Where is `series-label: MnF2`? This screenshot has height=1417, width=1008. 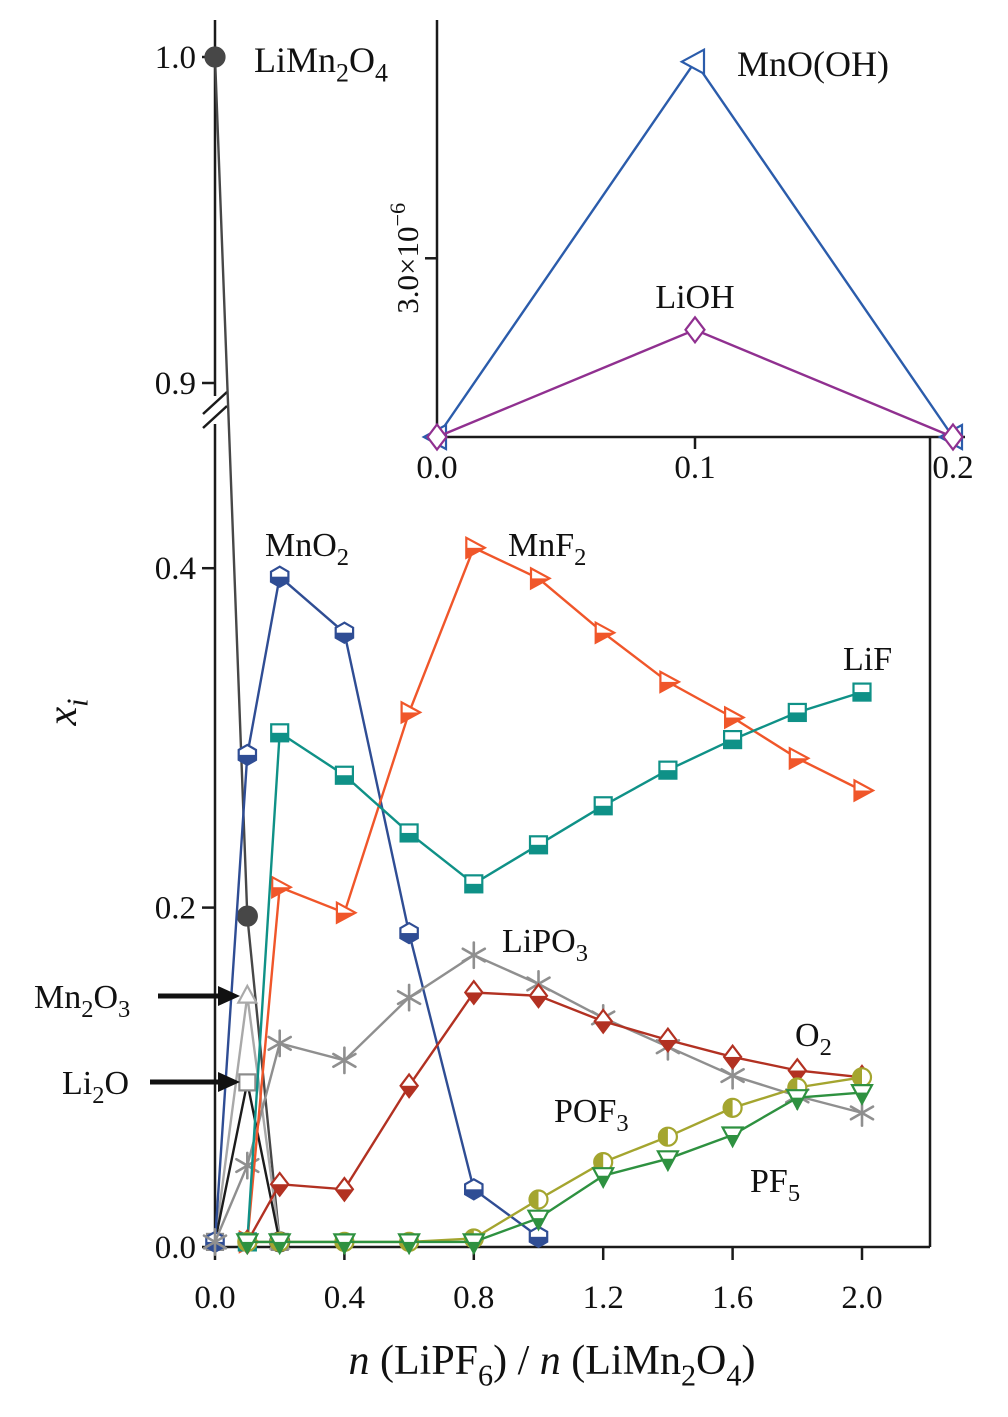 series-label: MnF2 is located at coordinates (547, 549).